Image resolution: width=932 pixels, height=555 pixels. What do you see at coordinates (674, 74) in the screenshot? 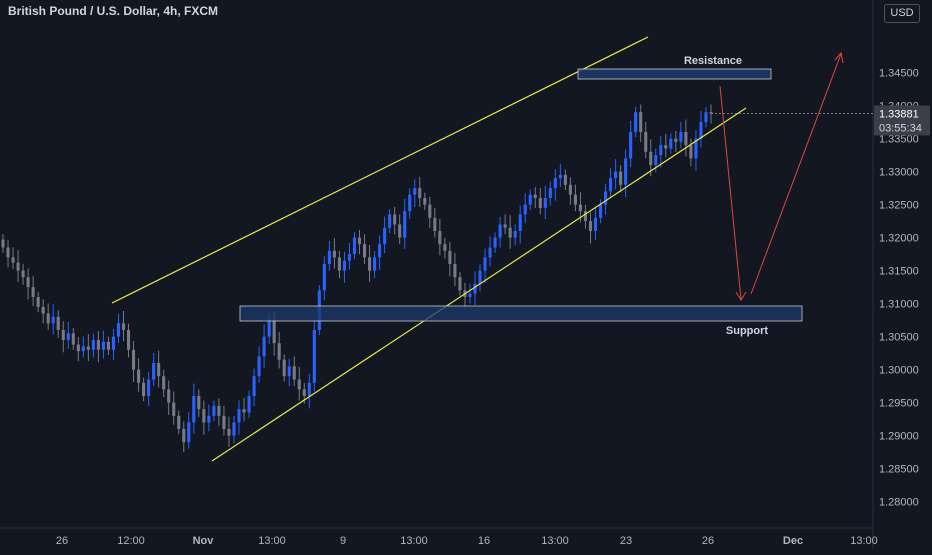
I see `resistance-zone` at bounding box center [674, 74].